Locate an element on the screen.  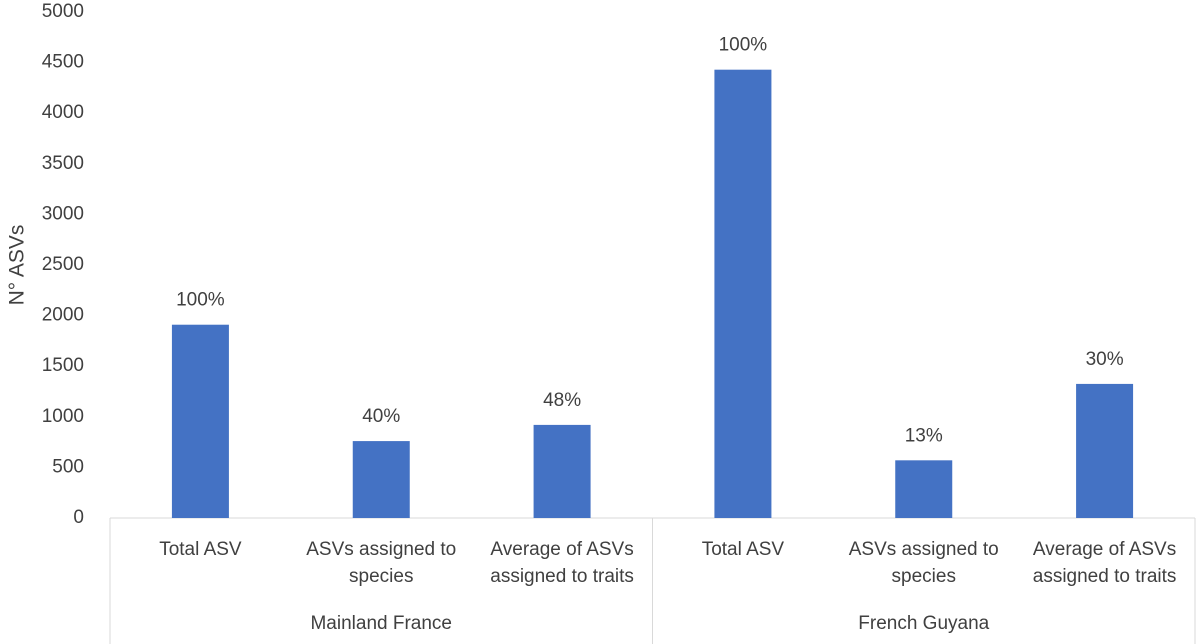
y-tick-label: 0 is located at coordinates (78, 517).